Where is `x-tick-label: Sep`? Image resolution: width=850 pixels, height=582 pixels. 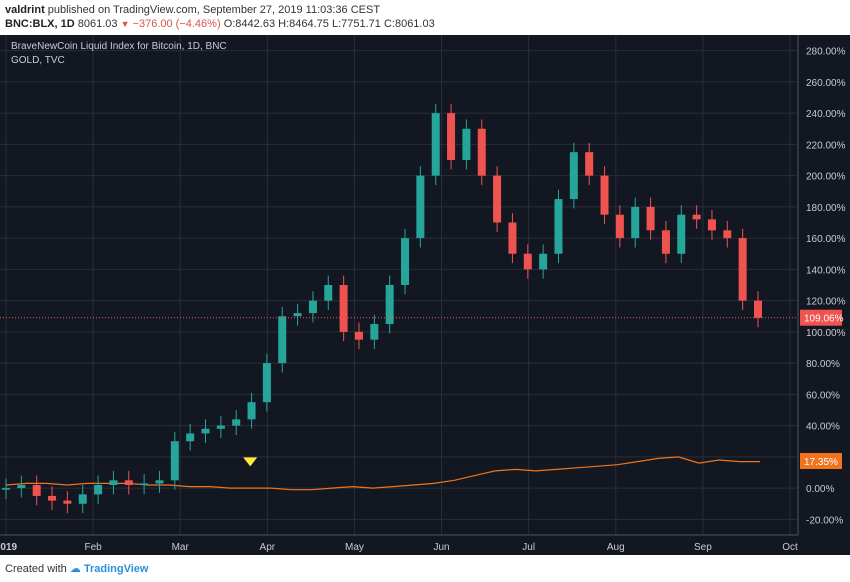
x-tick-label: Sep is located at coordinates (703, 547).